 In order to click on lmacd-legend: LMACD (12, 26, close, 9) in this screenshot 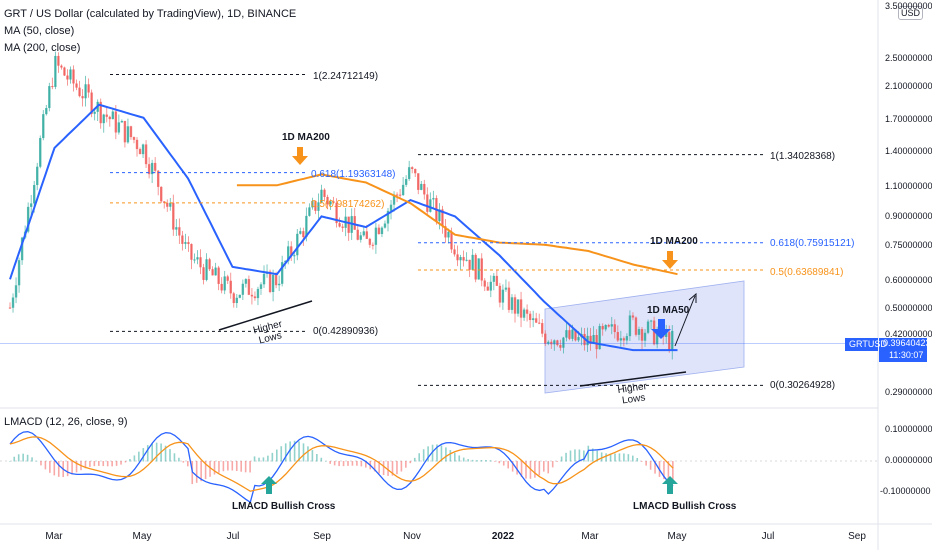, I will do `click(66, 422)`.